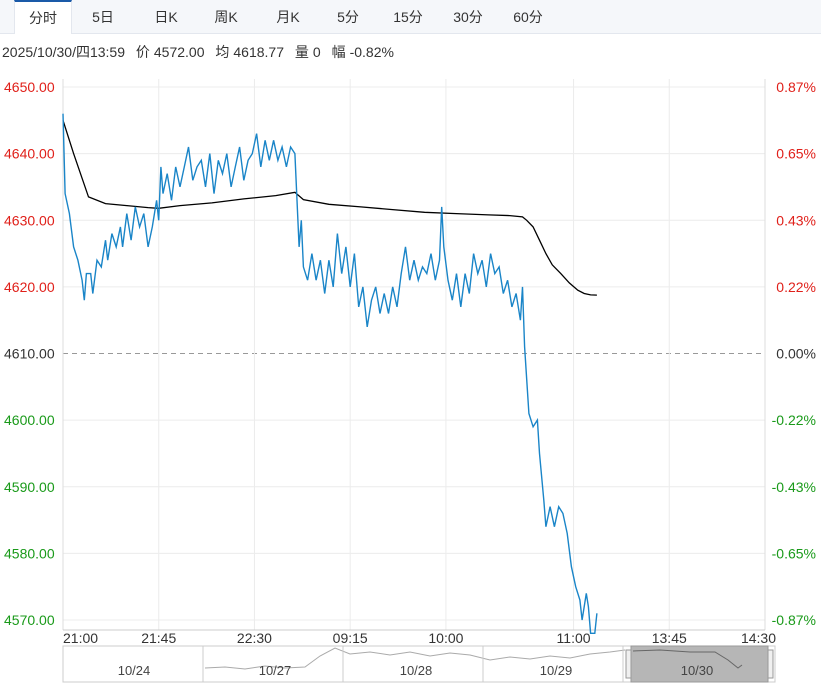 Image resolution: width=821 pixels, height=687 pixels. I want to click on info-change: -0.82%, so click(371, 52).